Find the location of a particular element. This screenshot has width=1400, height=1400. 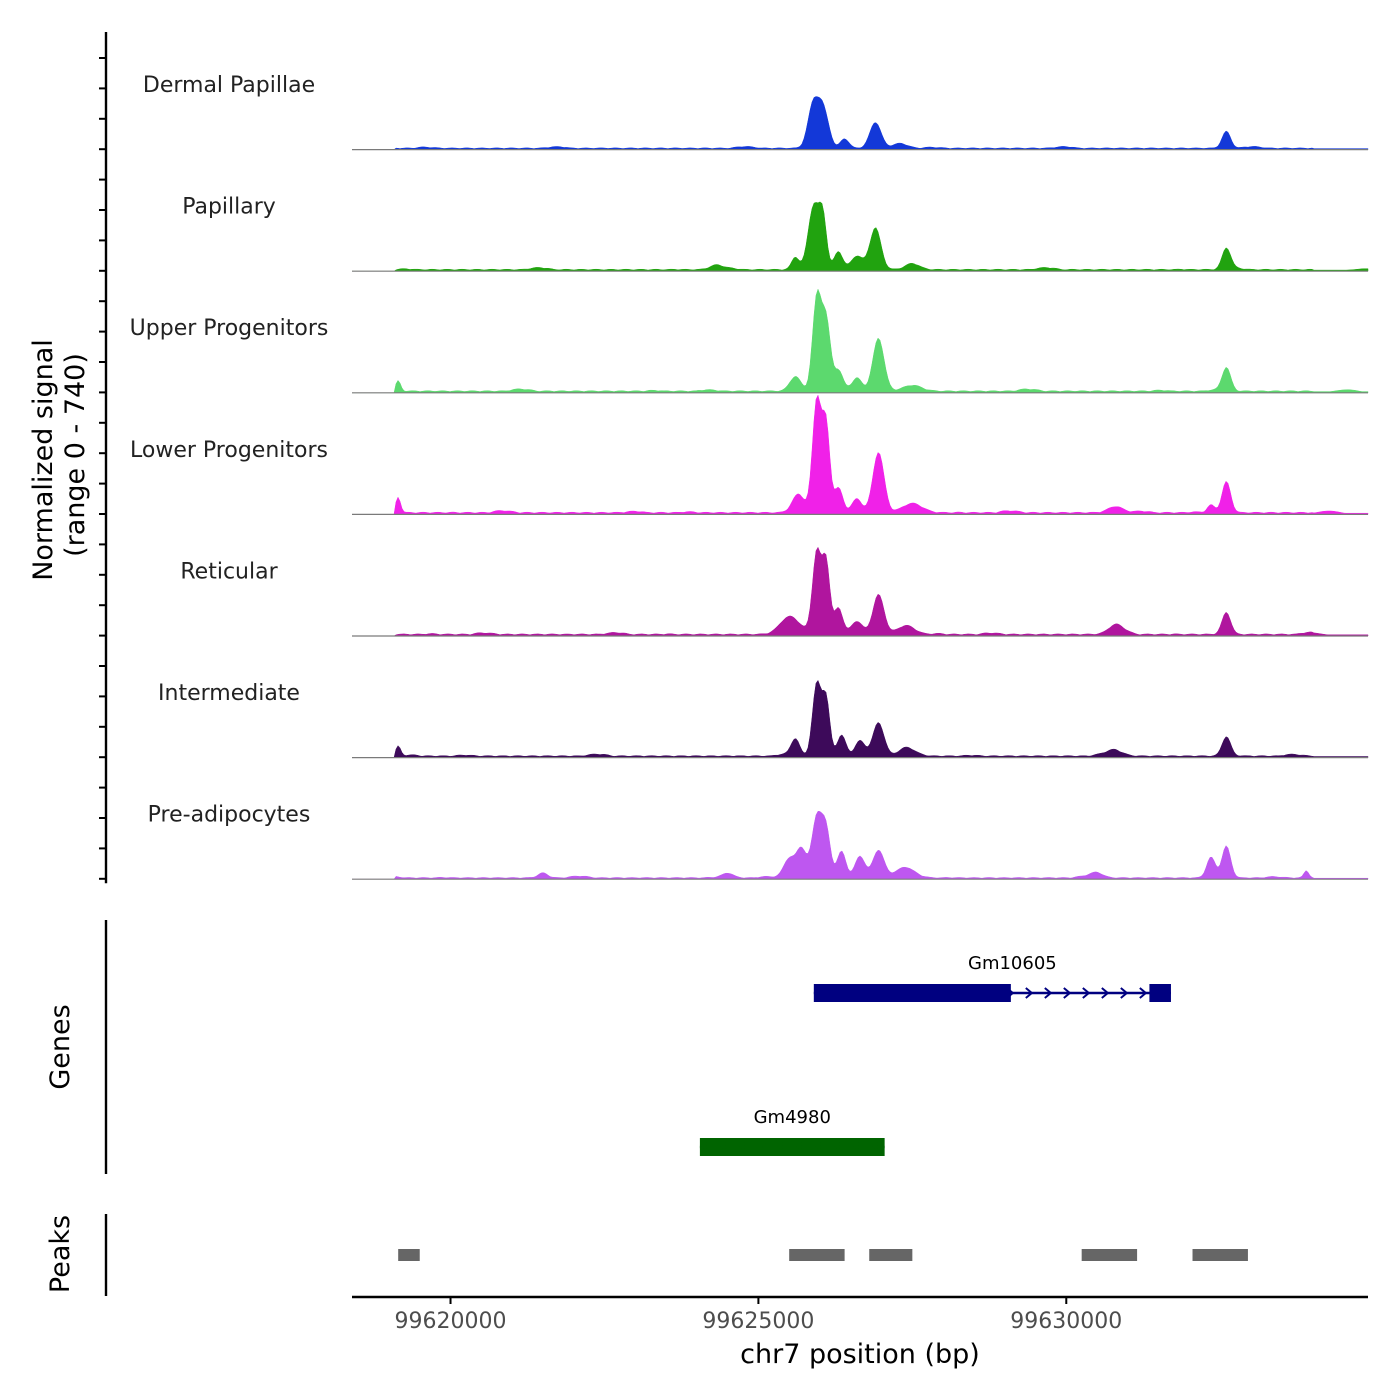

x-axis-label: chr7 position (bp) is located at coordinates (860, 1354).